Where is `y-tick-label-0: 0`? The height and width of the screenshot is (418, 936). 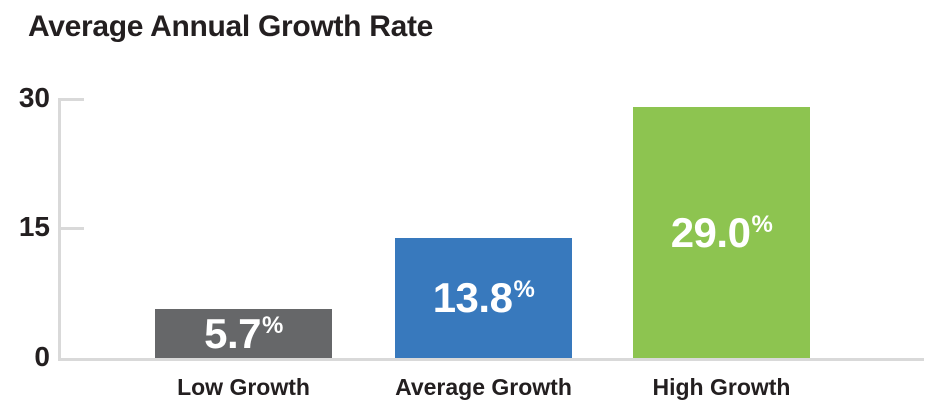
y-tick-label-0: 0 is located at coordinates (42, 356).